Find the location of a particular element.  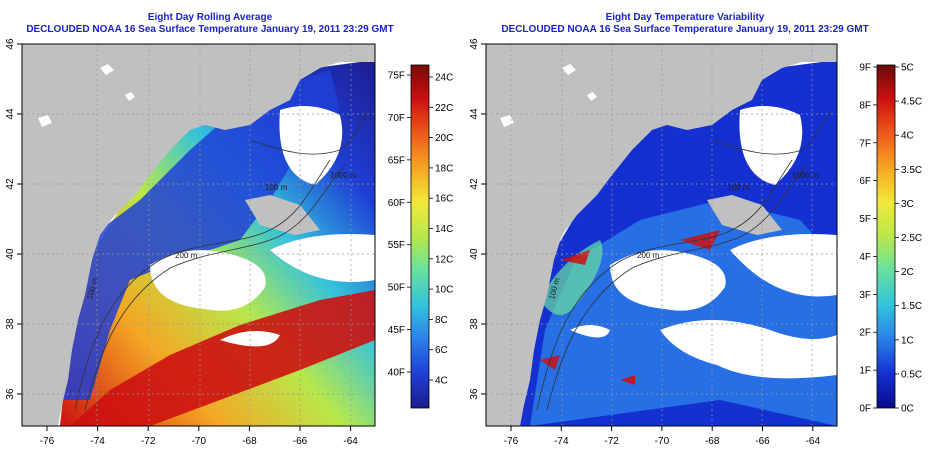

left-colorbar-c-label: 6C is located at coordinates (441, 350).